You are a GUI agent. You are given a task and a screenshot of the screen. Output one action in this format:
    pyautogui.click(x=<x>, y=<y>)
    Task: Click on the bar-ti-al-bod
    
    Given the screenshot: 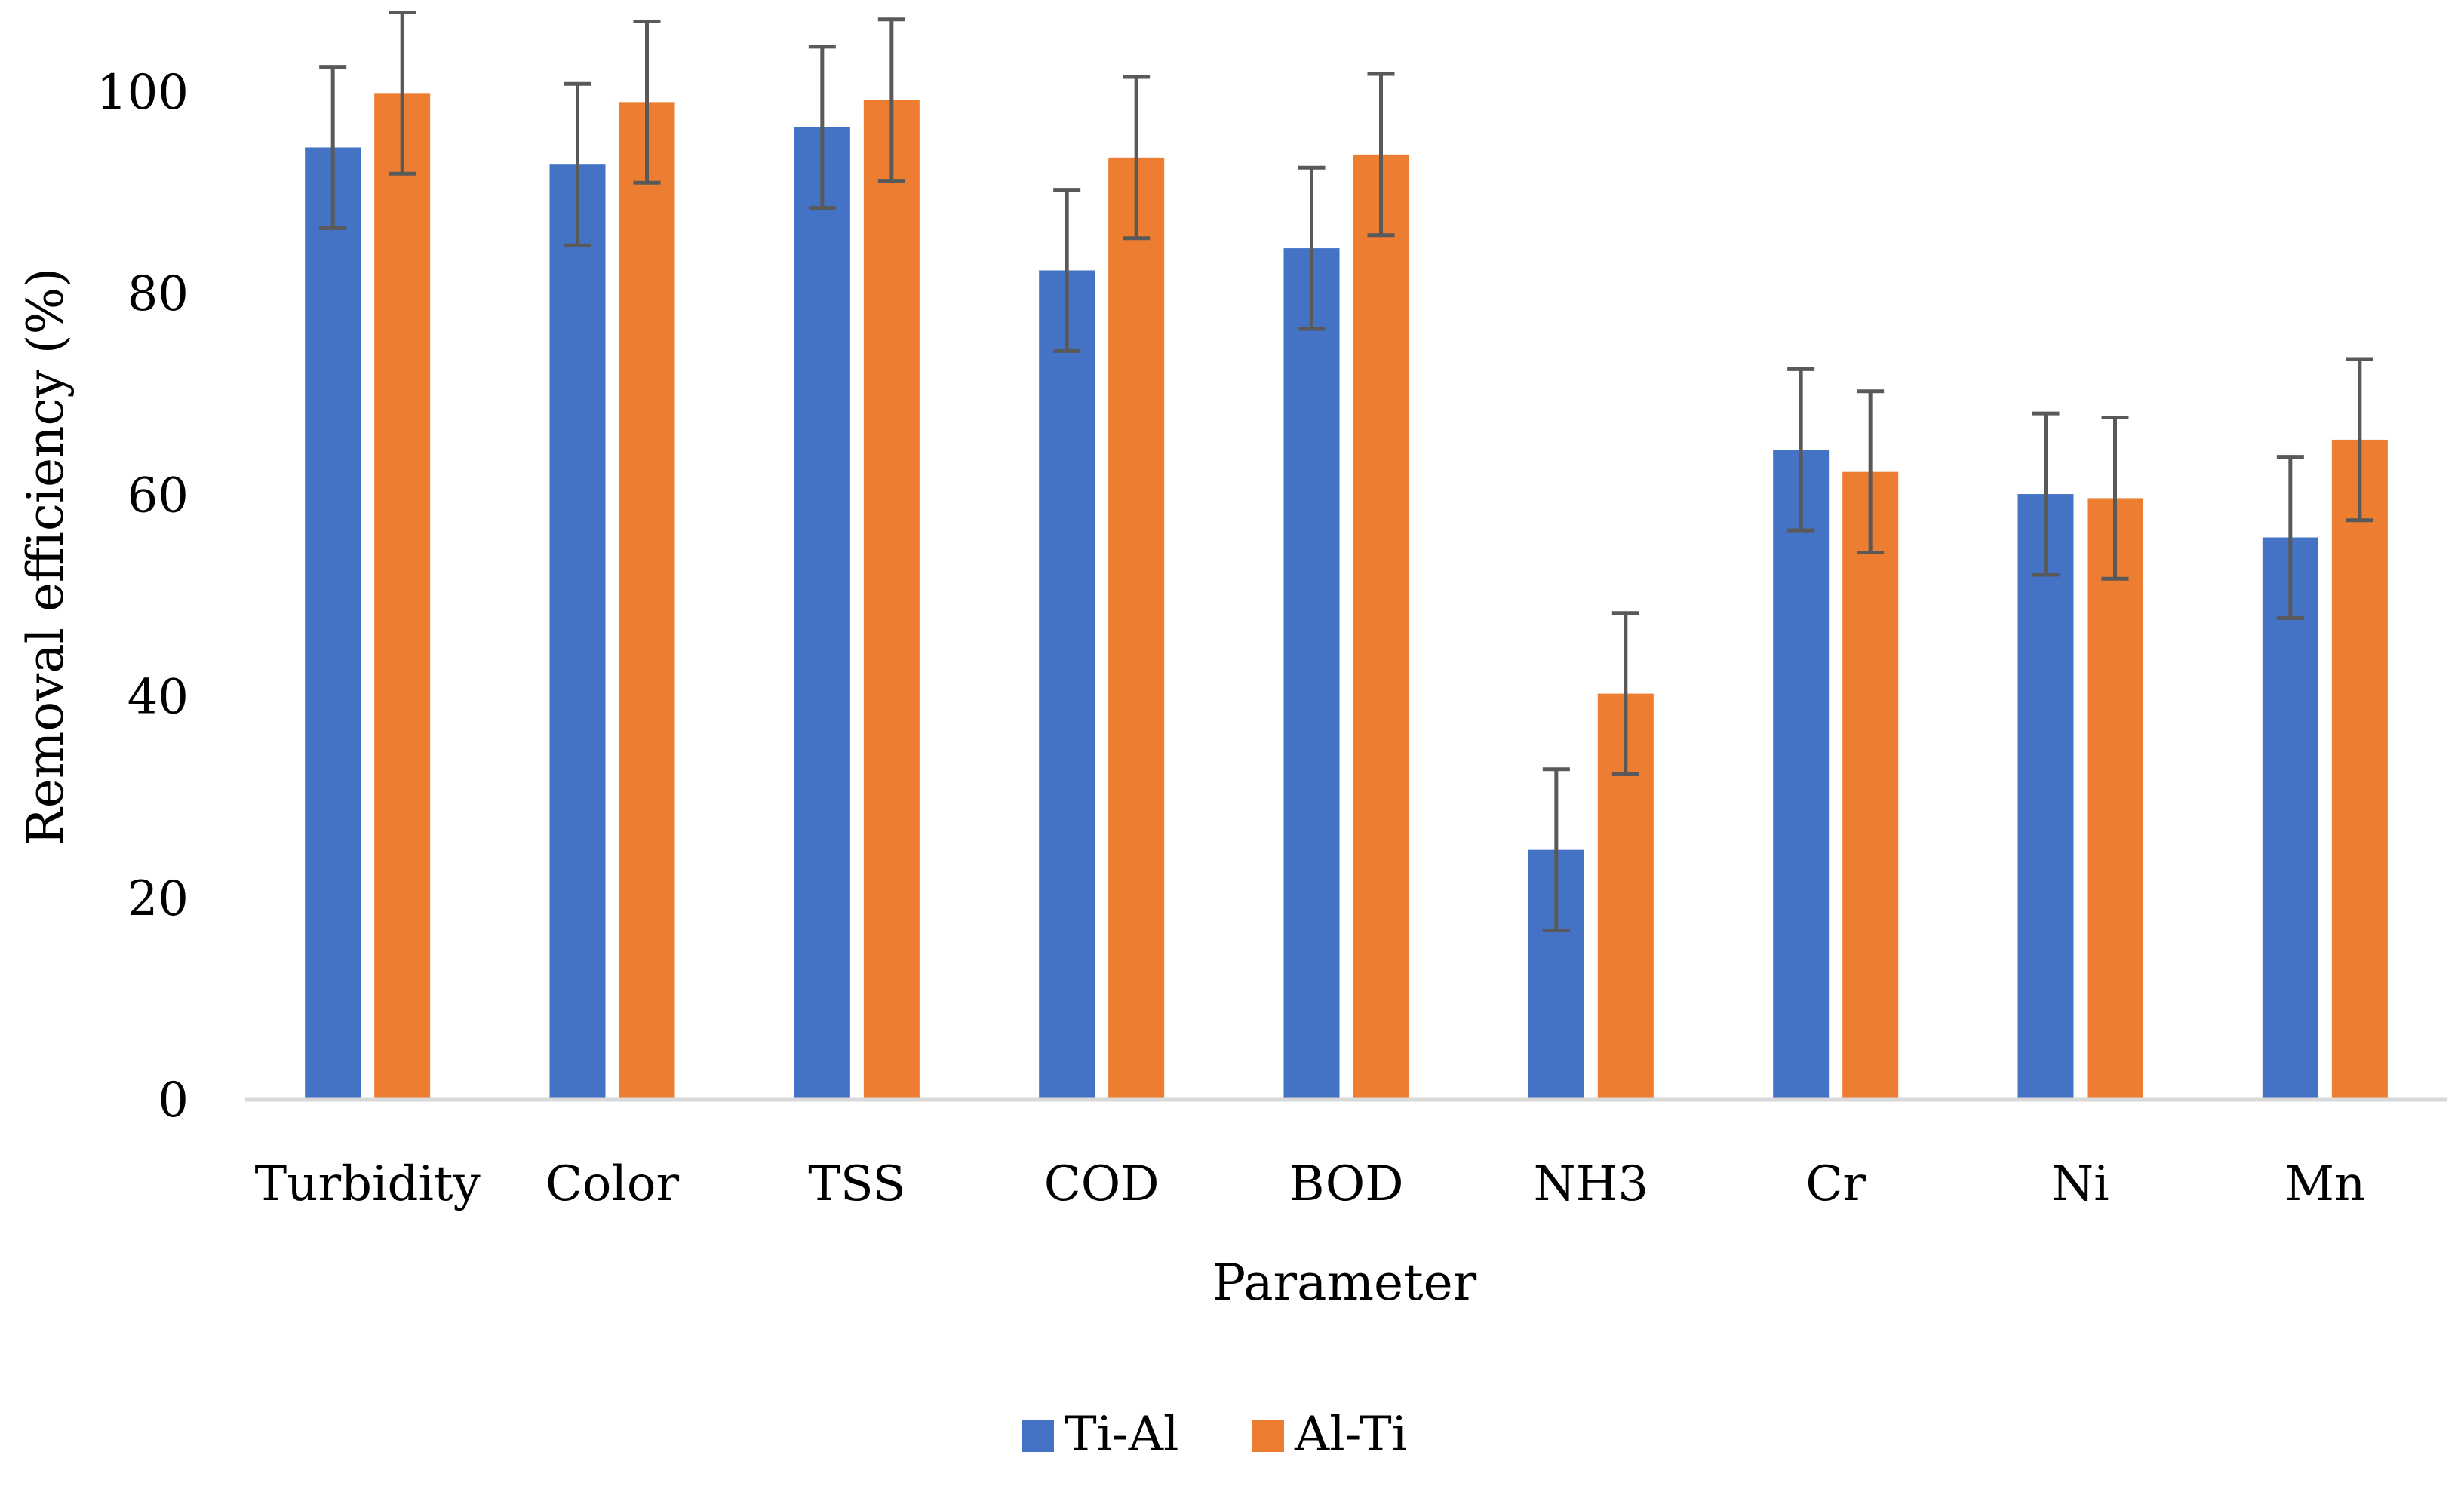 What is the action you would take?
    pyautogui.click(x=1311, y=674)
    